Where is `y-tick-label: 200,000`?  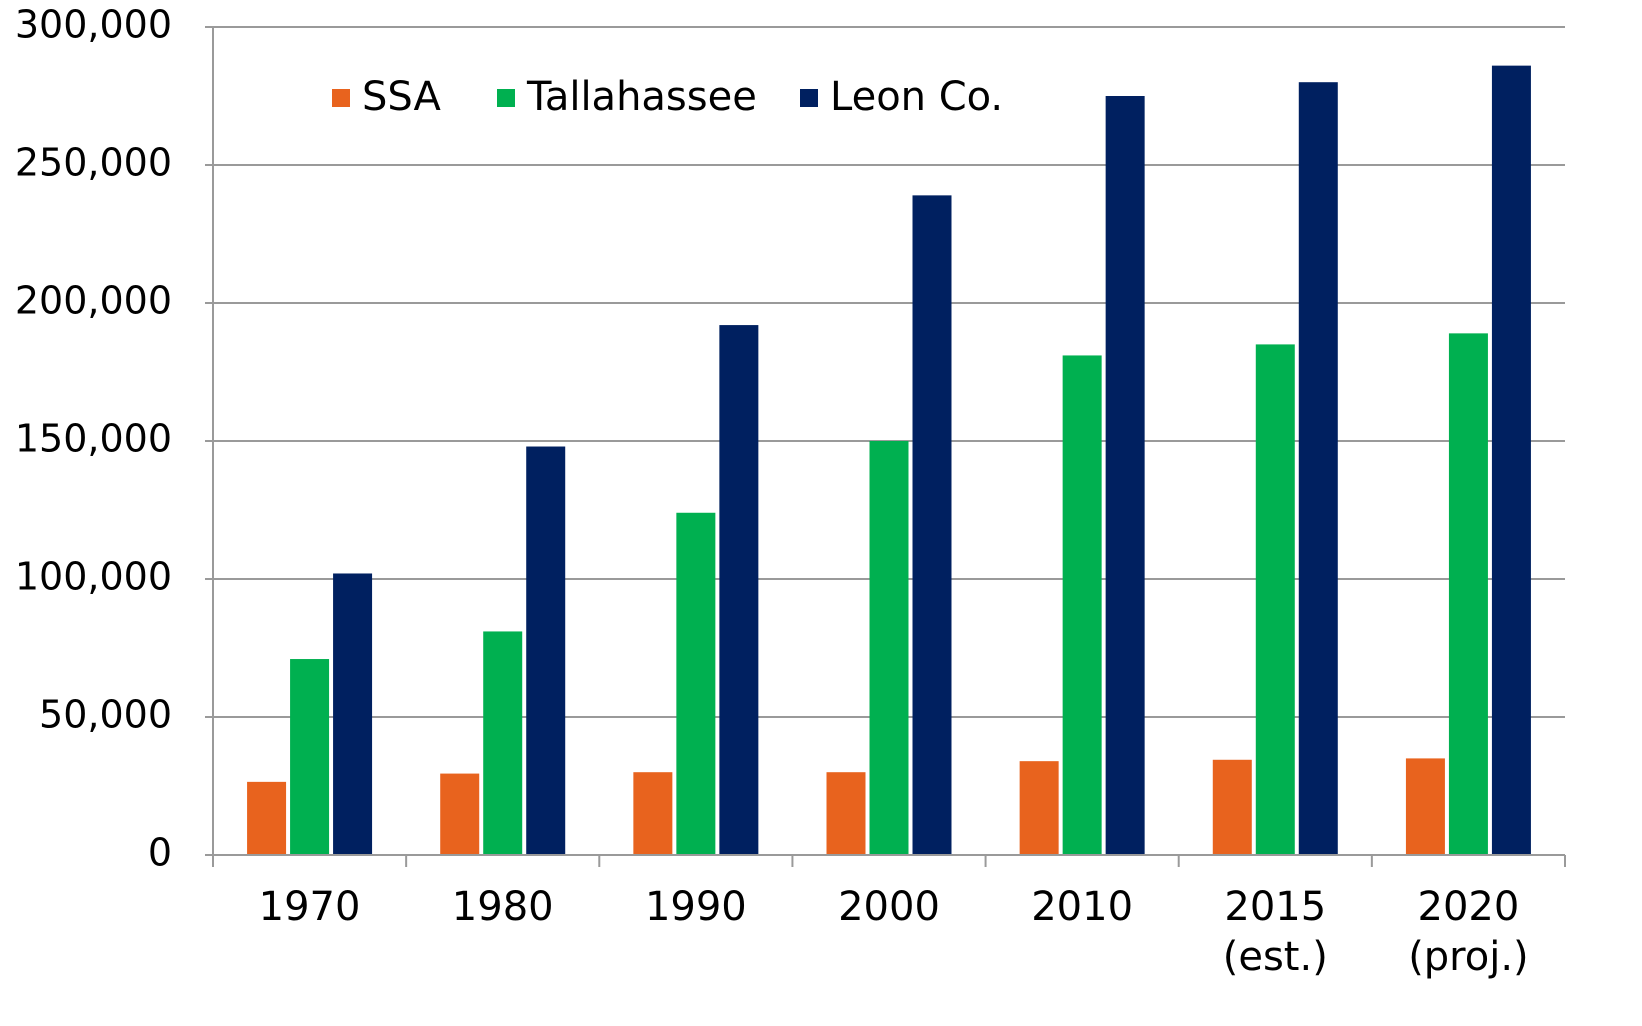 y-tick-label: 200,000 is located at coordinates (93, 301).